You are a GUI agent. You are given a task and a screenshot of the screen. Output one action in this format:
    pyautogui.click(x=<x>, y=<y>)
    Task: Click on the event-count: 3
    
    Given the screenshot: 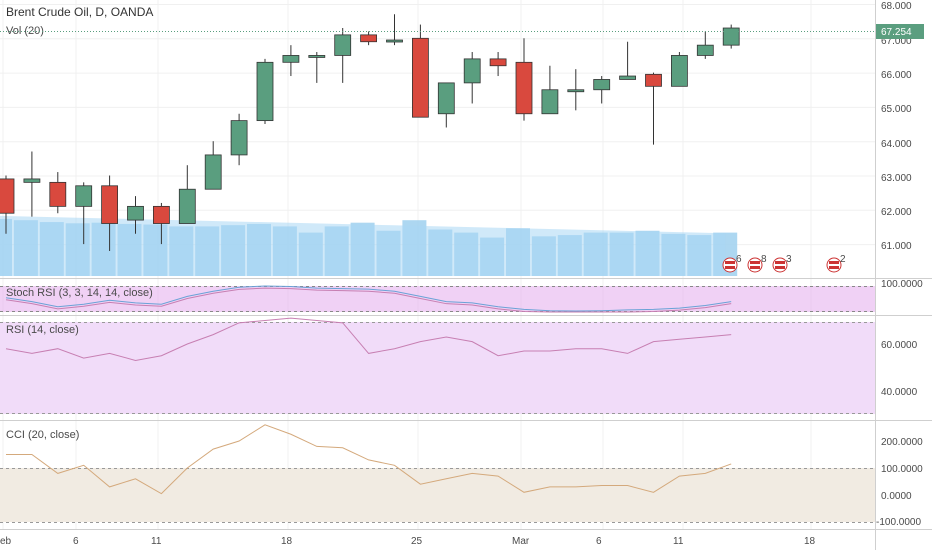 What is the action you would take?
    pyautogui.click(x=789, y=259)
    